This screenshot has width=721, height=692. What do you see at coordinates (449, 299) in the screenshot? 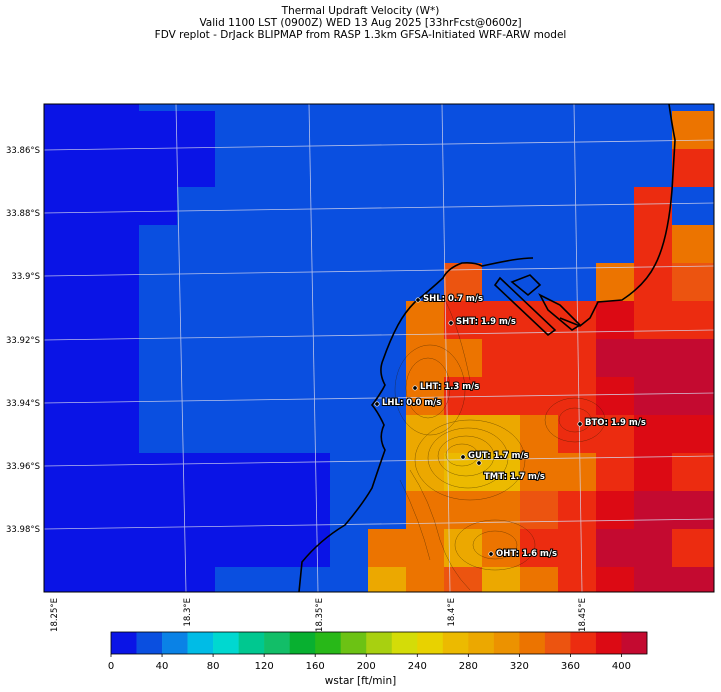
I see `station-shl: SHL: 0.7 m/s` at bounding box center [449, 299].